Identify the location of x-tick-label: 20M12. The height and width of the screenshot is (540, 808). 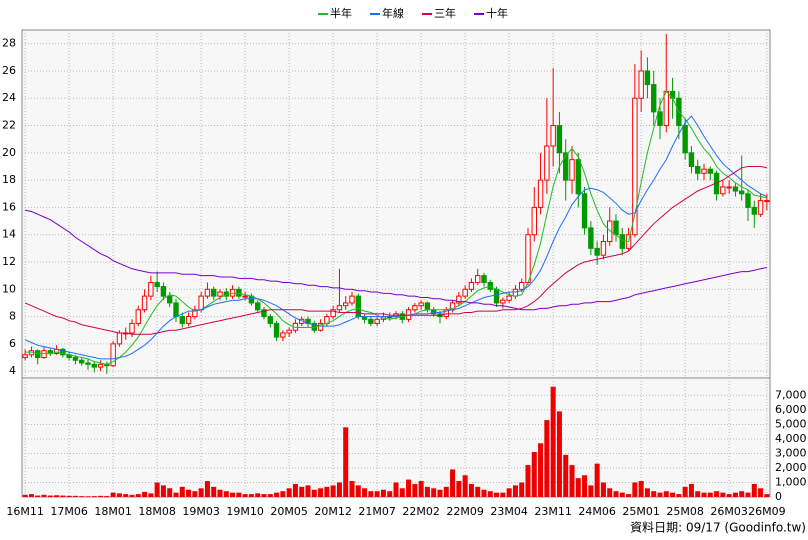
(333, 511).